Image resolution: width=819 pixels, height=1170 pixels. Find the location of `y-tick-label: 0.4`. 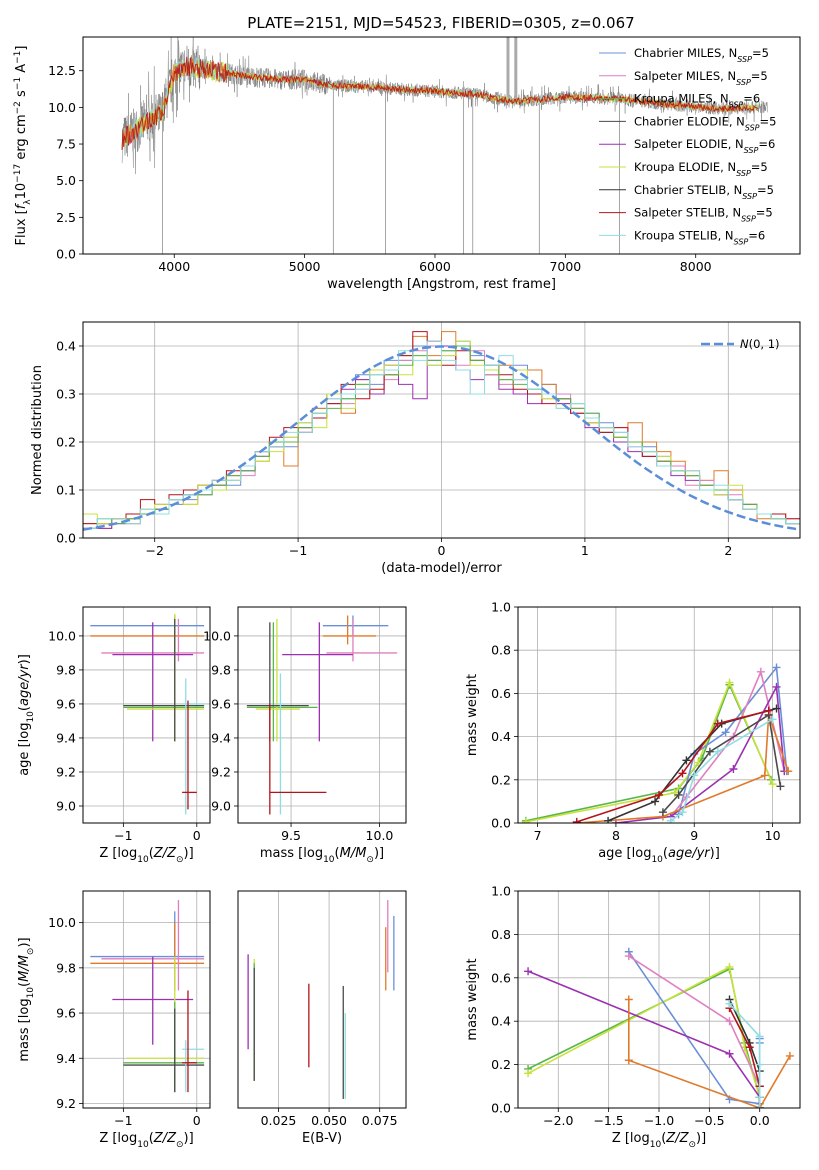

y-tick-label: 0.4 is located at coordinates (66, 346).